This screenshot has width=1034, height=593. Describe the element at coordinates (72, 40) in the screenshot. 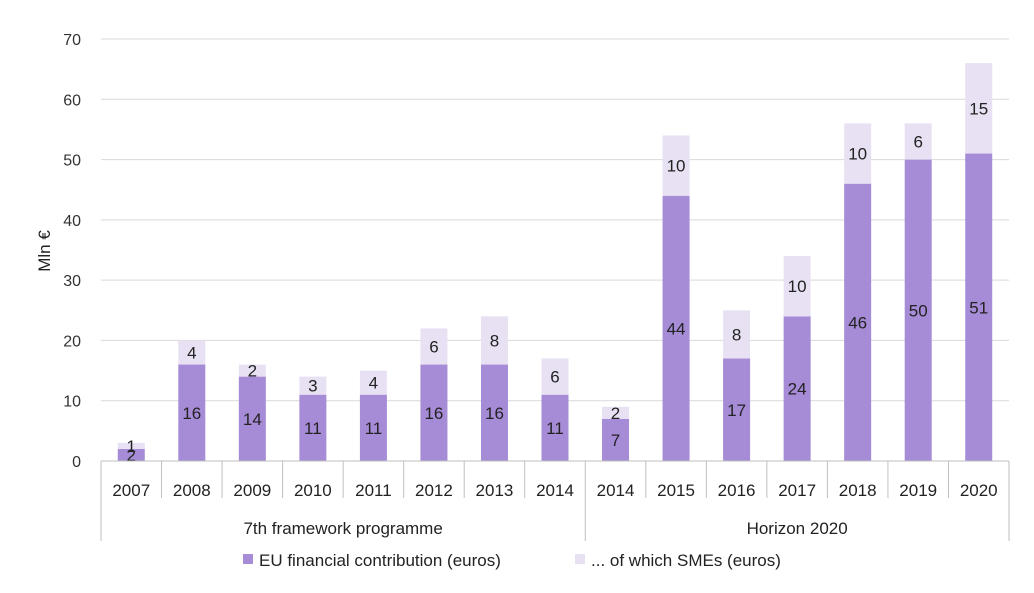

I see `y-tick-label: 70` at that location.